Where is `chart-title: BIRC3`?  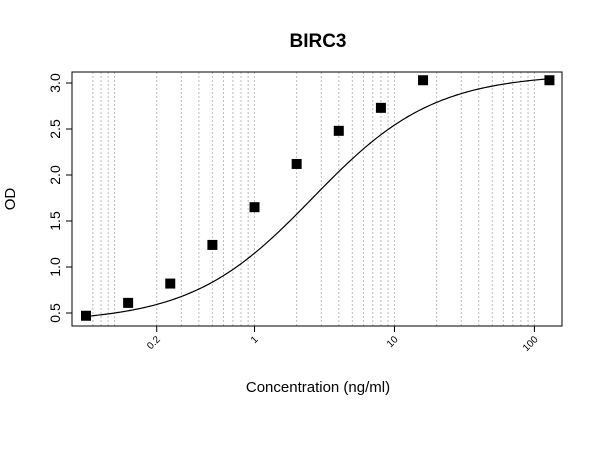
chart-title: BIRC3 is located at coordinates (317, 41).